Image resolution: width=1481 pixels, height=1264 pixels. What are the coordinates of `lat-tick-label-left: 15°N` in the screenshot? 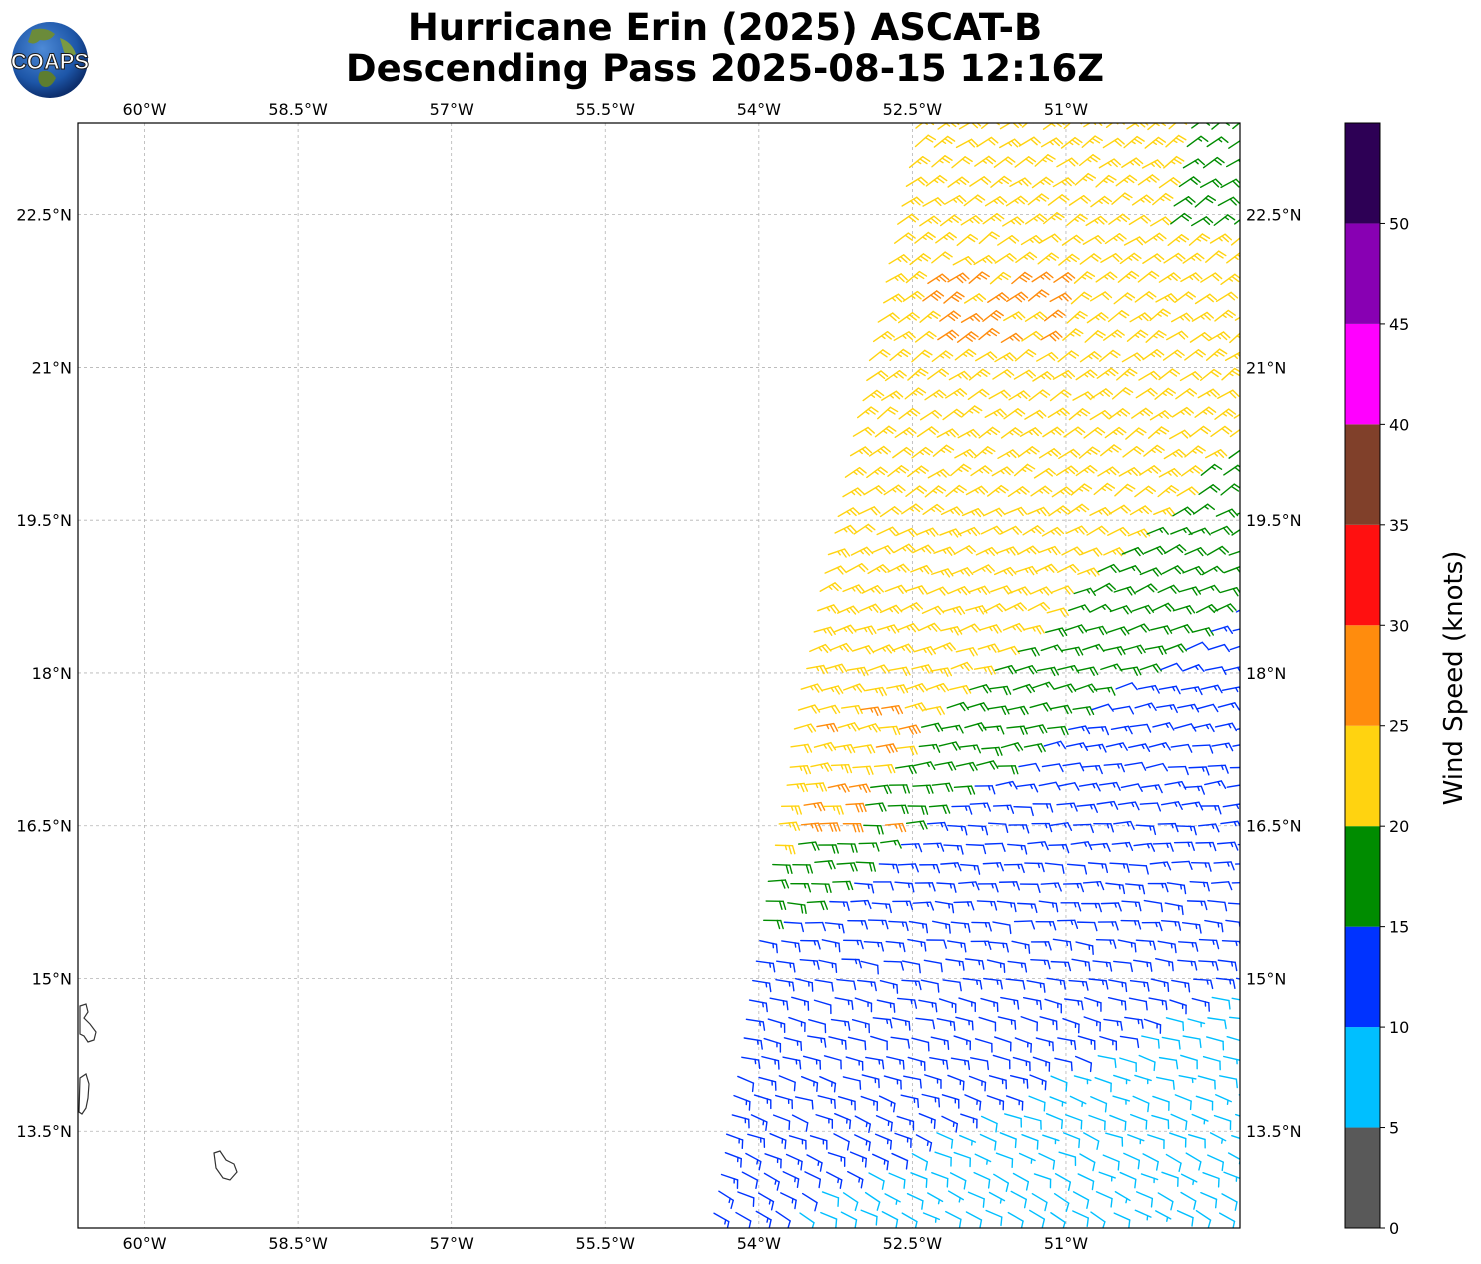 It's located at (52, 978).